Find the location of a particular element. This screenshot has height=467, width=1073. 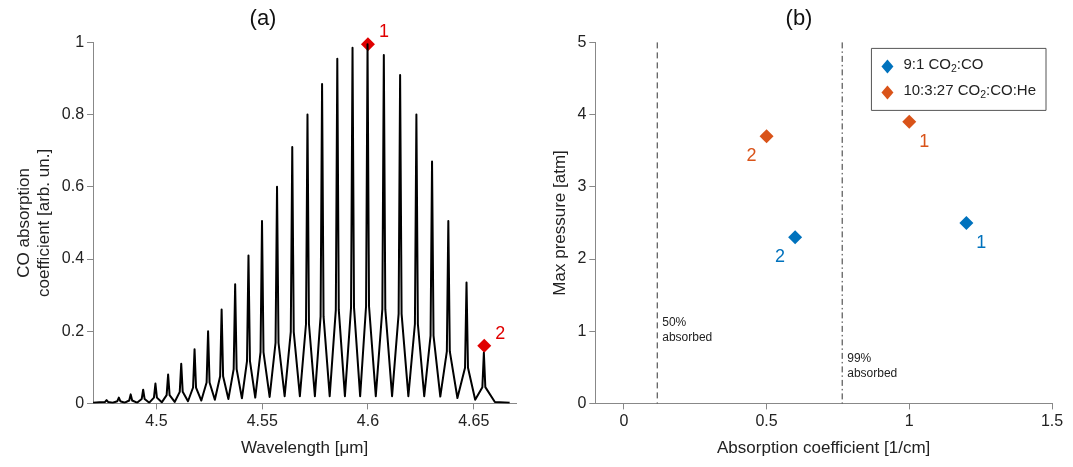

y-tick-label: 2 is located at coordinates (582, 258).